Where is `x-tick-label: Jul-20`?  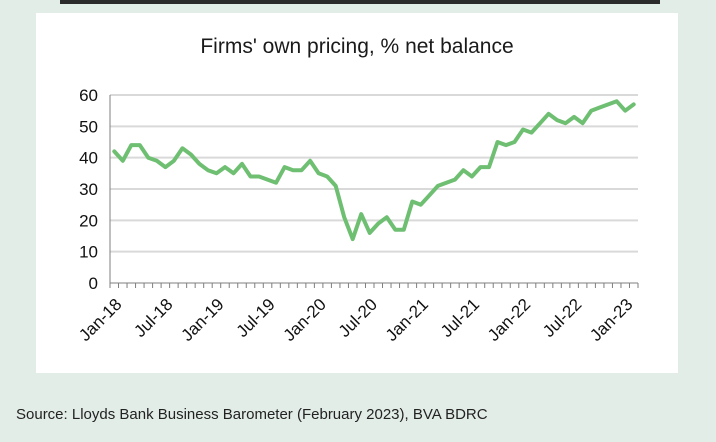 x-tick-label: Jul-20 is located at coordinates (358, 318).